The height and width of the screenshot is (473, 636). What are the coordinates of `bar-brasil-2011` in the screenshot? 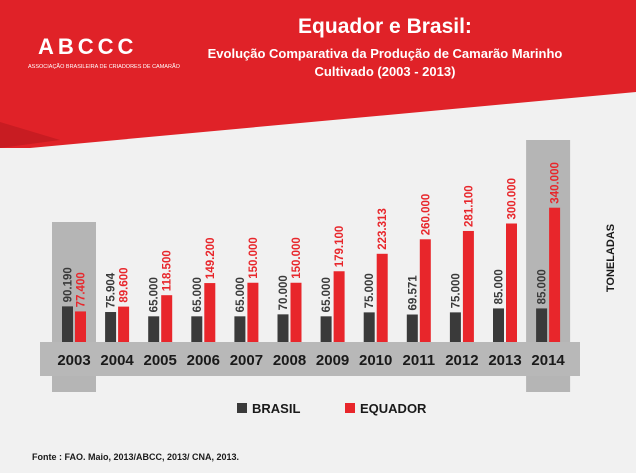 It's located at (412, 328).